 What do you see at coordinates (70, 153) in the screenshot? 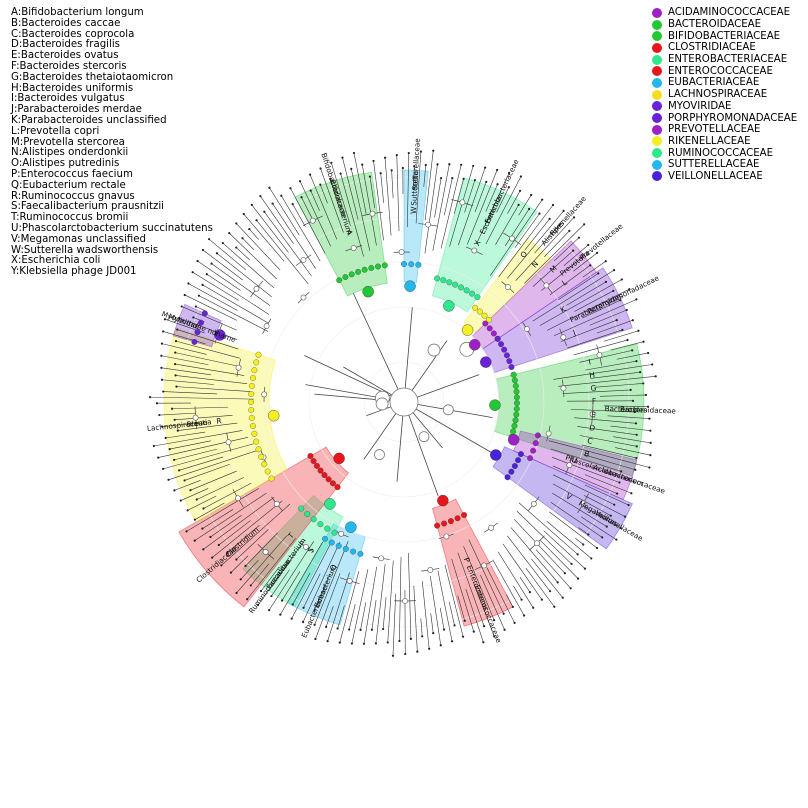
I see `species-key-item: N:Alistipes onderdonkii` at bounding box center [70, 153].